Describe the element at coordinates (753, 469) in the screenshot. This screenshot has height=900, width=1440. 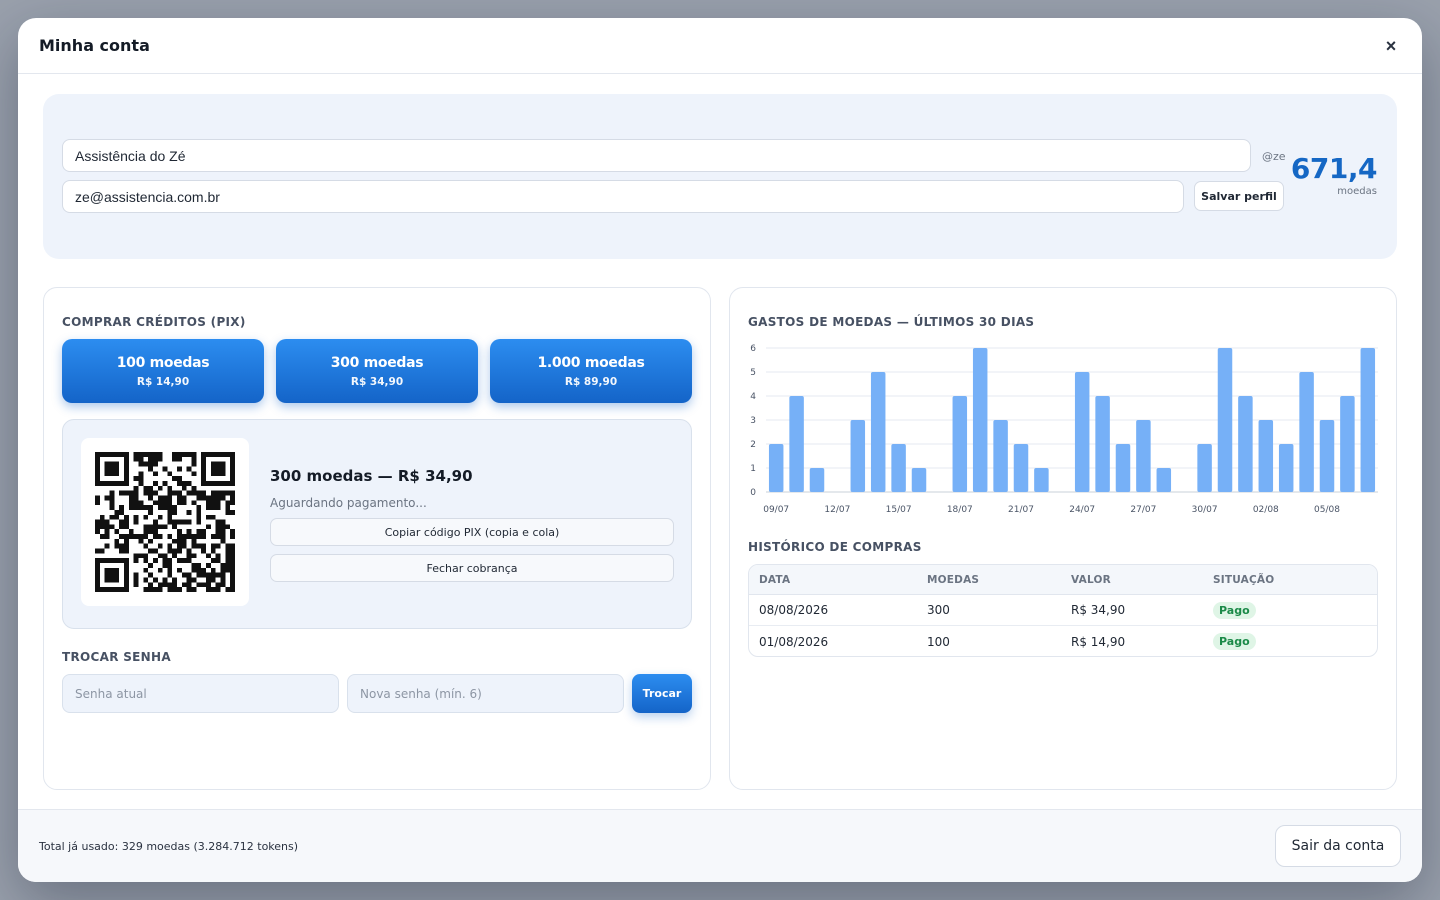
I see `y-tick-label: 1` at that location.